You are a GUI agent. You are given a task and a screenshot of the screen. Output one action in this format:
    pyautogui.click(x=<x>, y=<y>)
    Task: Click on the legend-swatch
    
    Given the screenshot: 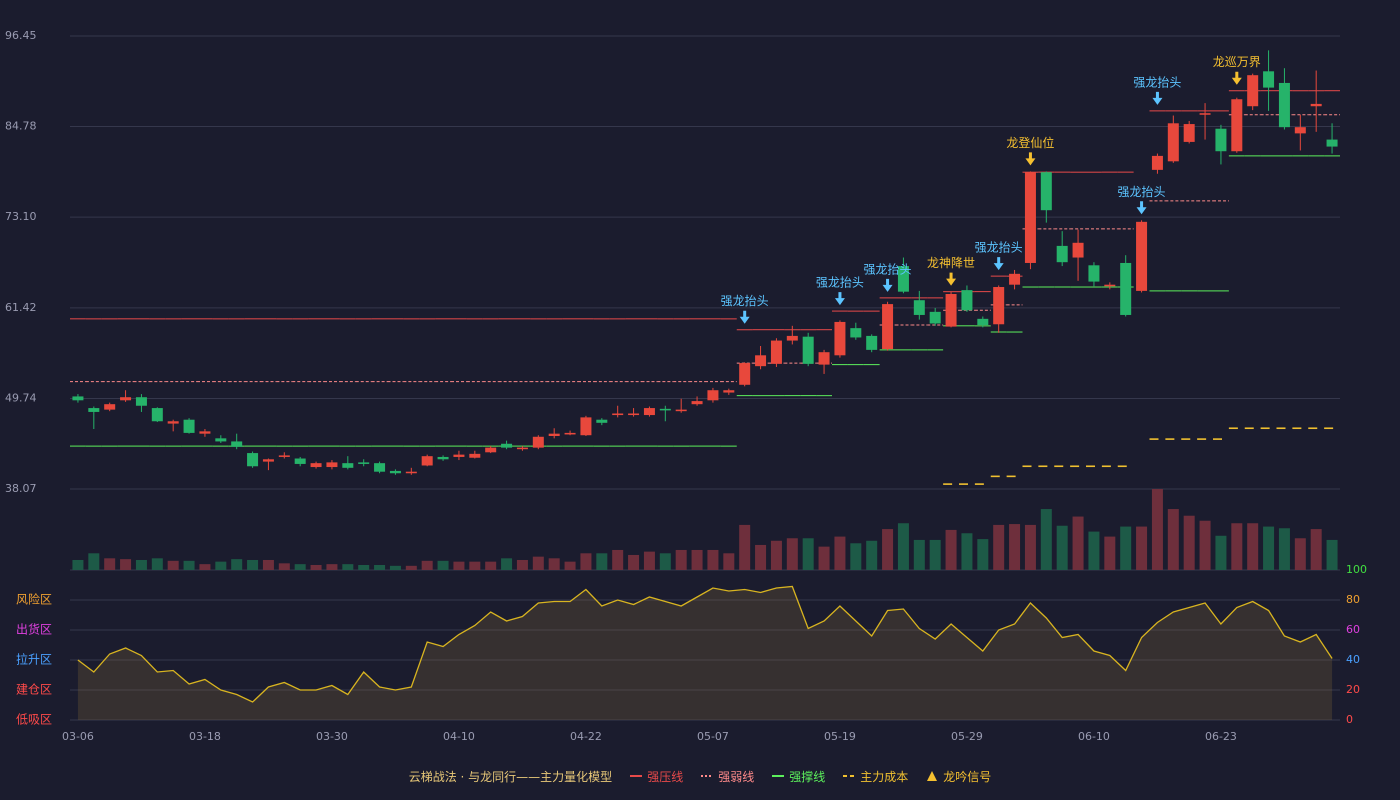 What is the action you would take?
    pyautogui.click(x=932, y=776)
    